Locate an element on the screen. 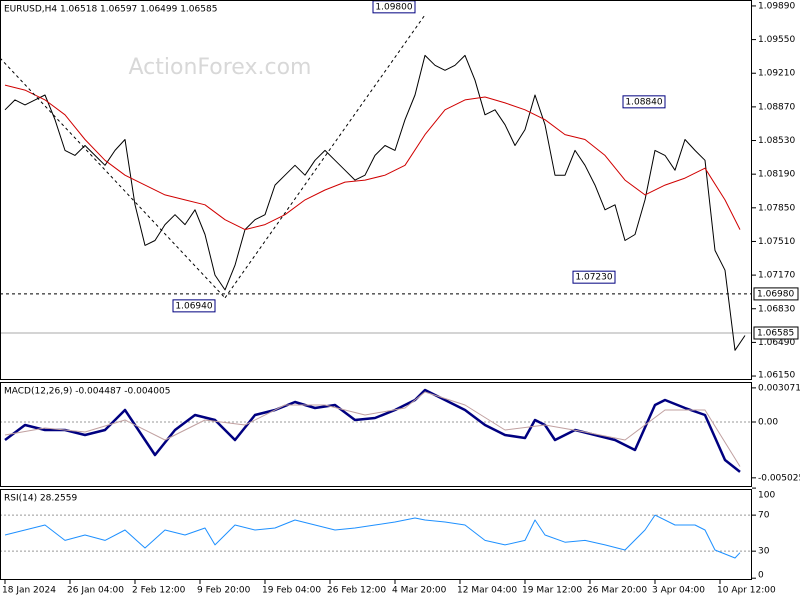 This screenshot has height=600, width=800. panel-title: MACD(12,26,9) -0.004487 -0.004005 is located at coordinates (87, 392).